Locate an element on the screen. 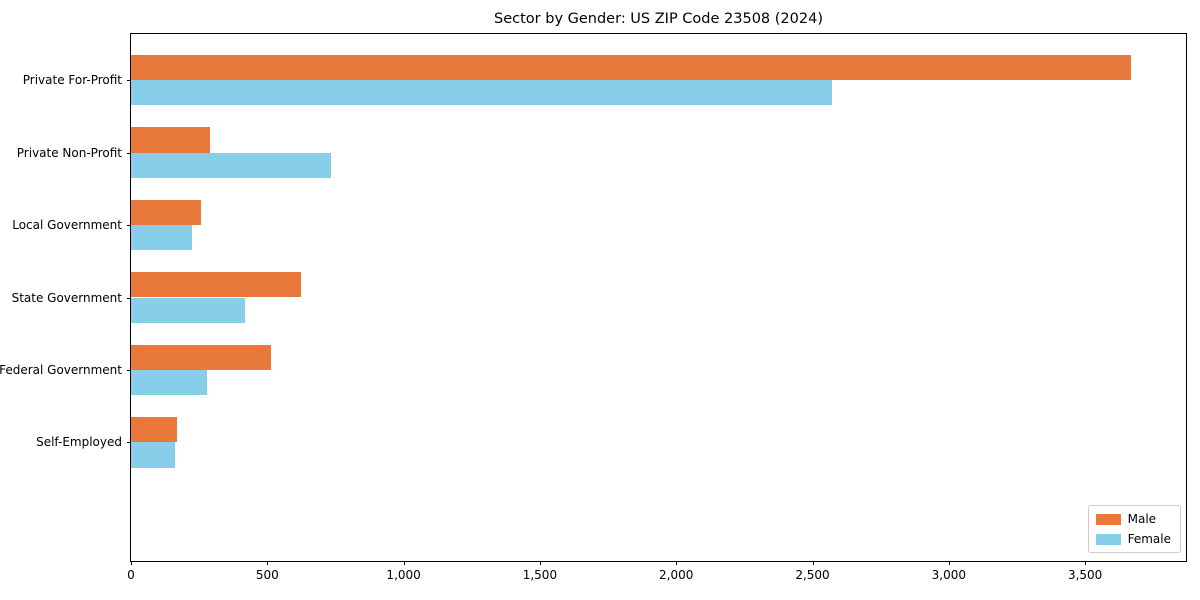 The height and width of the screenshot is (600, 1200). x-tick-label: 1,000 is located at coordinates (403, 575).